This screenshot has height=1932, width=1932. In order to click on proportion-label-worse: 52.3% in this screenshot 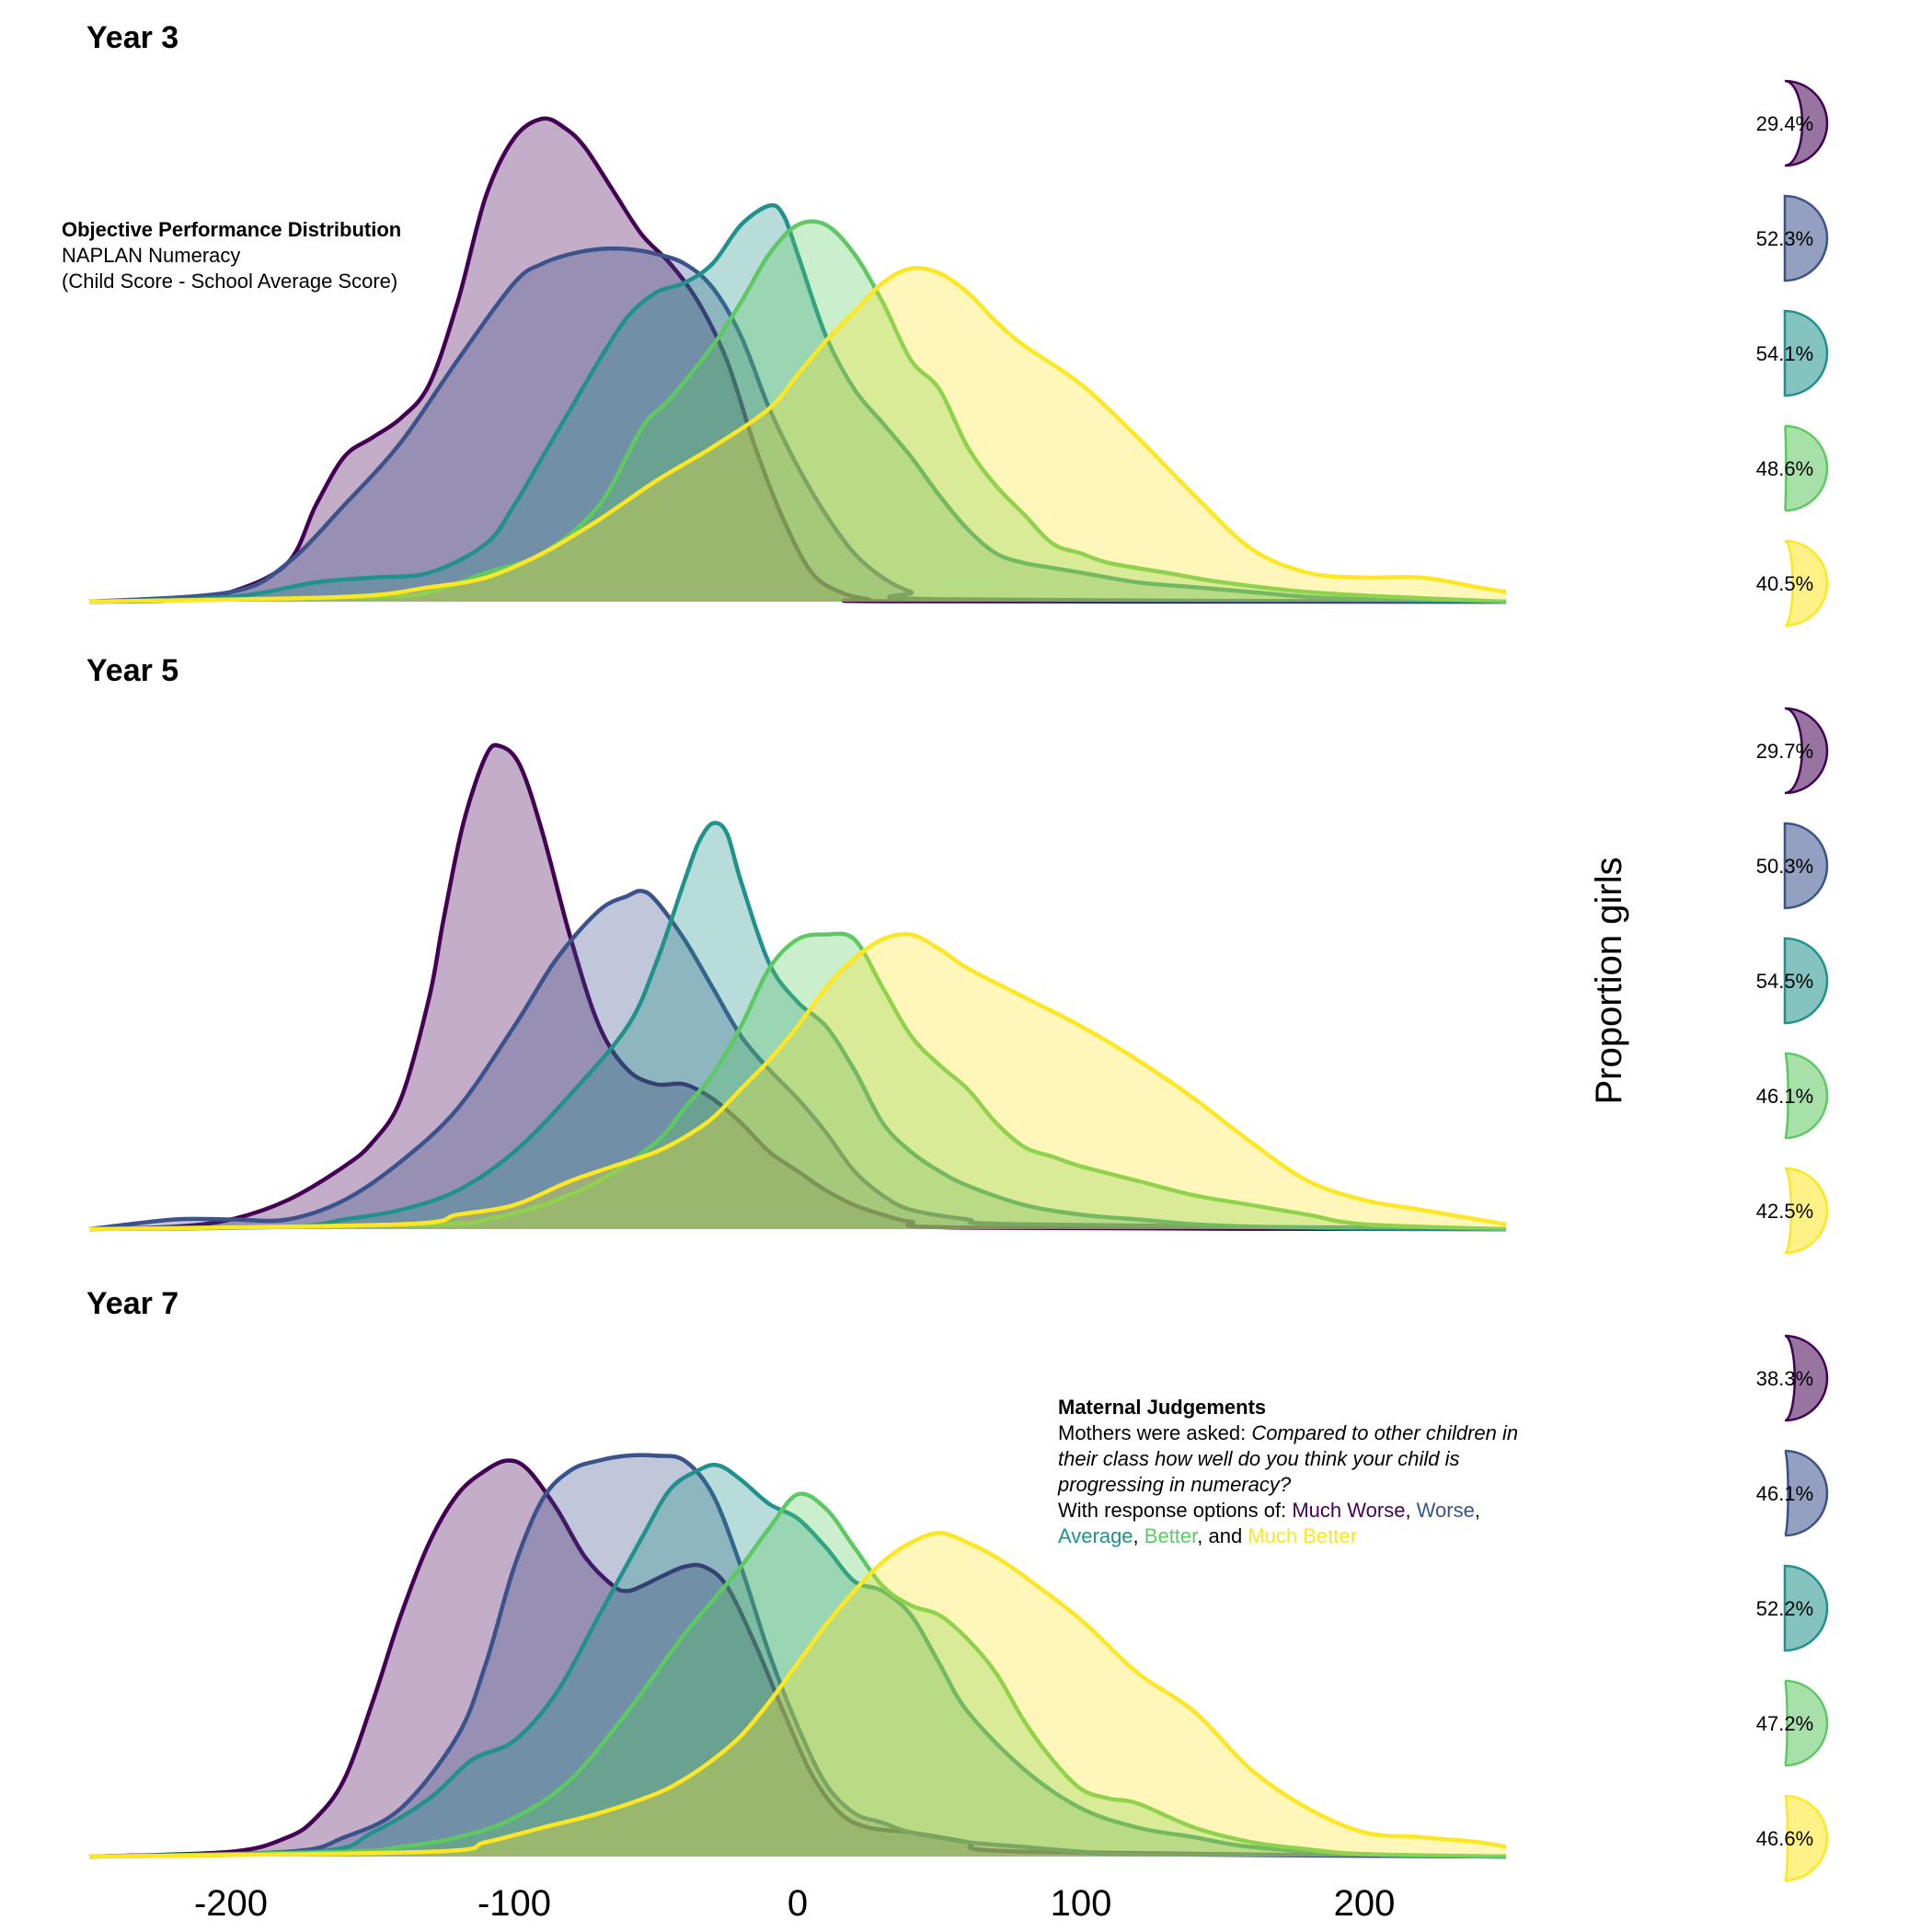, I will do `click(1784, 238)`.